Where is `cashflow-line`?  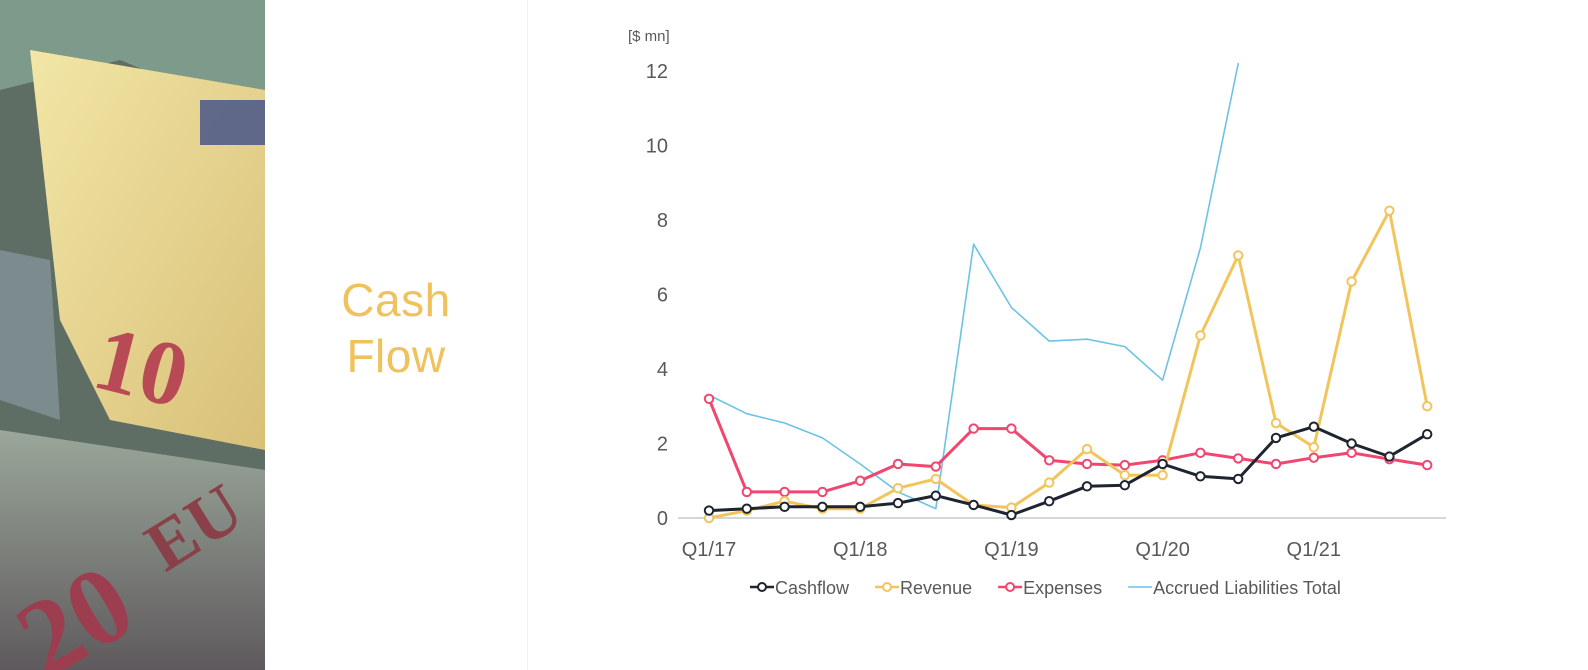 cashflow-line is located at coordinates (1068, 471).